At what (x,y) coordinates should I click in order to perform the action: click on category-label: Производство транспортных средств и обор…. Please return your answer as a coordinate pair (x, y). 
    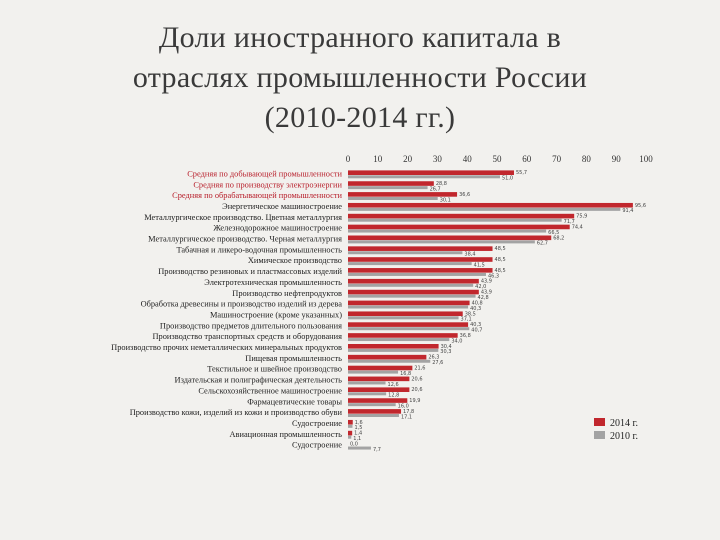
    Looking at the image, I should click on (247, 336).